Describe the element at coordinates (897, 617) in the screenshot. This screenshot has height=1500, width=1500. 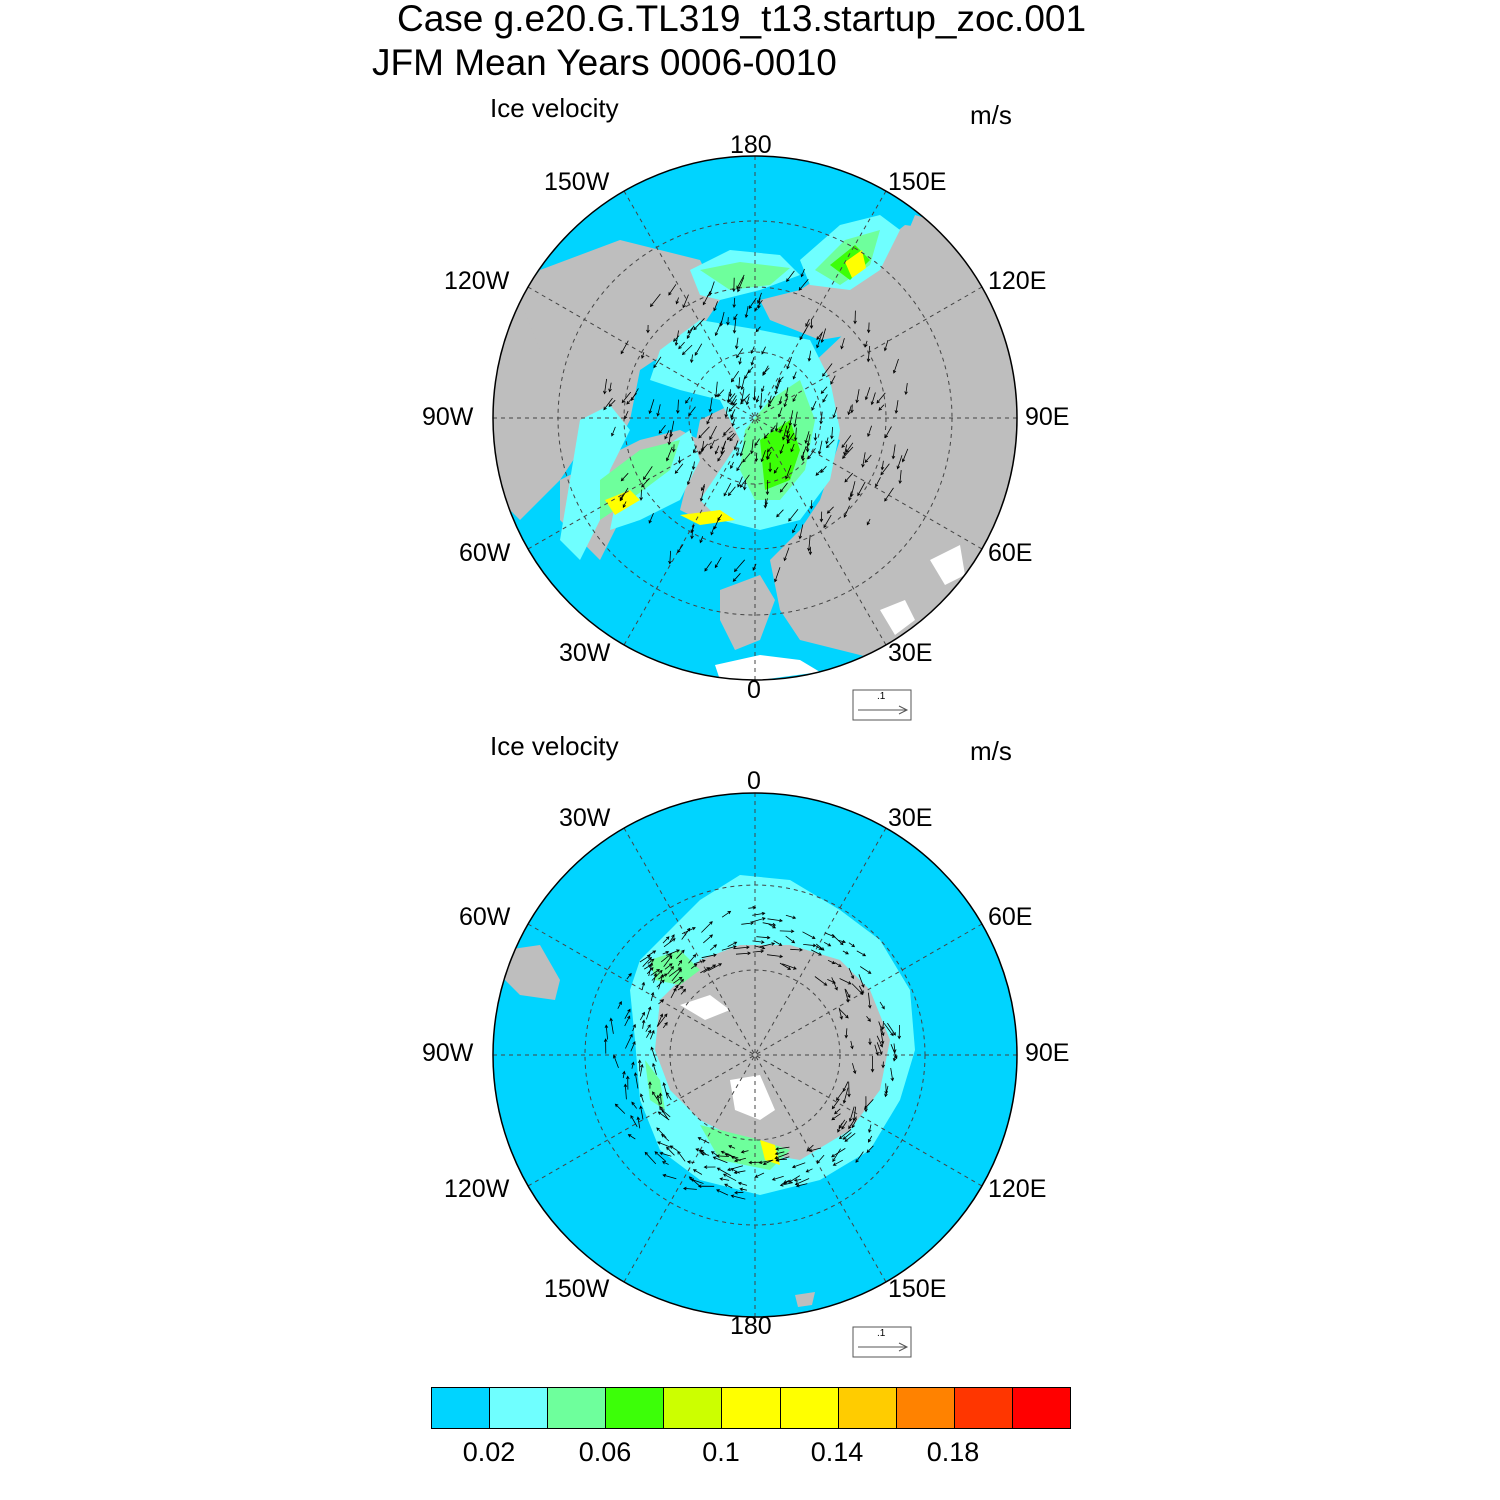
I see `north-missing-baltic` at that location.